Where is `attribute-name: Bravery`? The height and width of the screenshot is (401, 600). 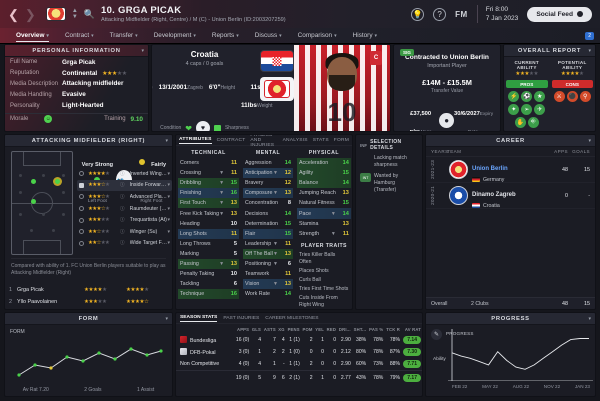 attribute-name: Bravery is located at coordinates (254, 183).